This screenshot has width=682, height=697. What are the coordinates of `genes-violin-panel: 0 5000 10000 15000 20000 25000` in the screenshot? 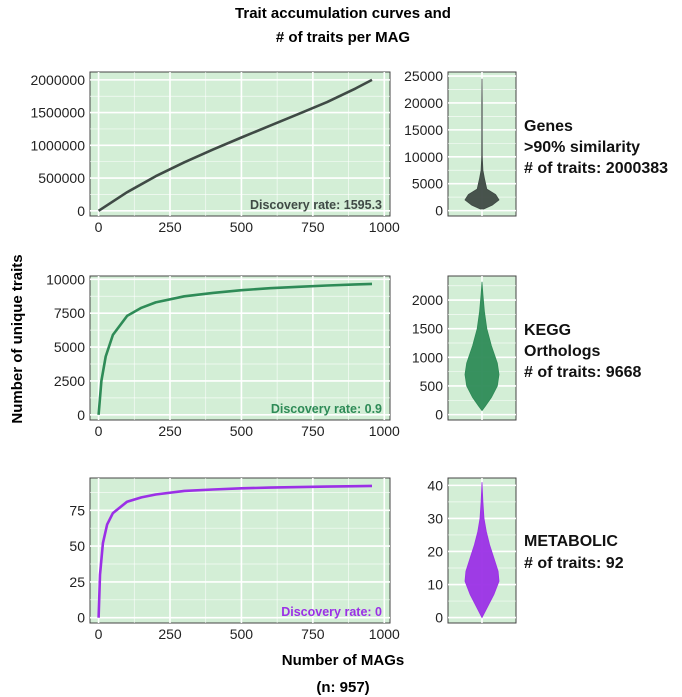 It's located at (460, 143).